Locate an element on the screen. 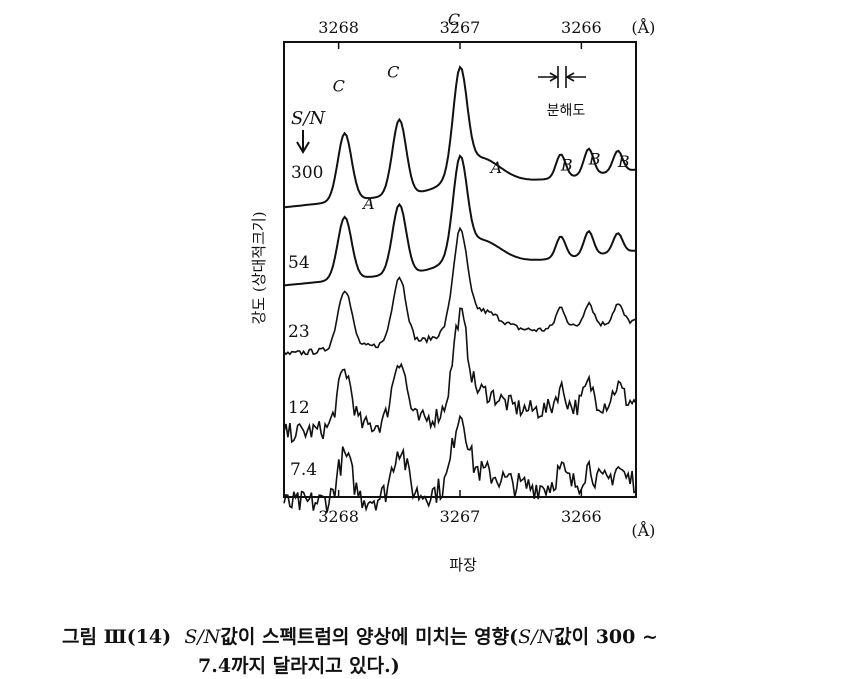 This screenshot has height=679, width=859. line-label-7: B is located at coordinates (623, 161).